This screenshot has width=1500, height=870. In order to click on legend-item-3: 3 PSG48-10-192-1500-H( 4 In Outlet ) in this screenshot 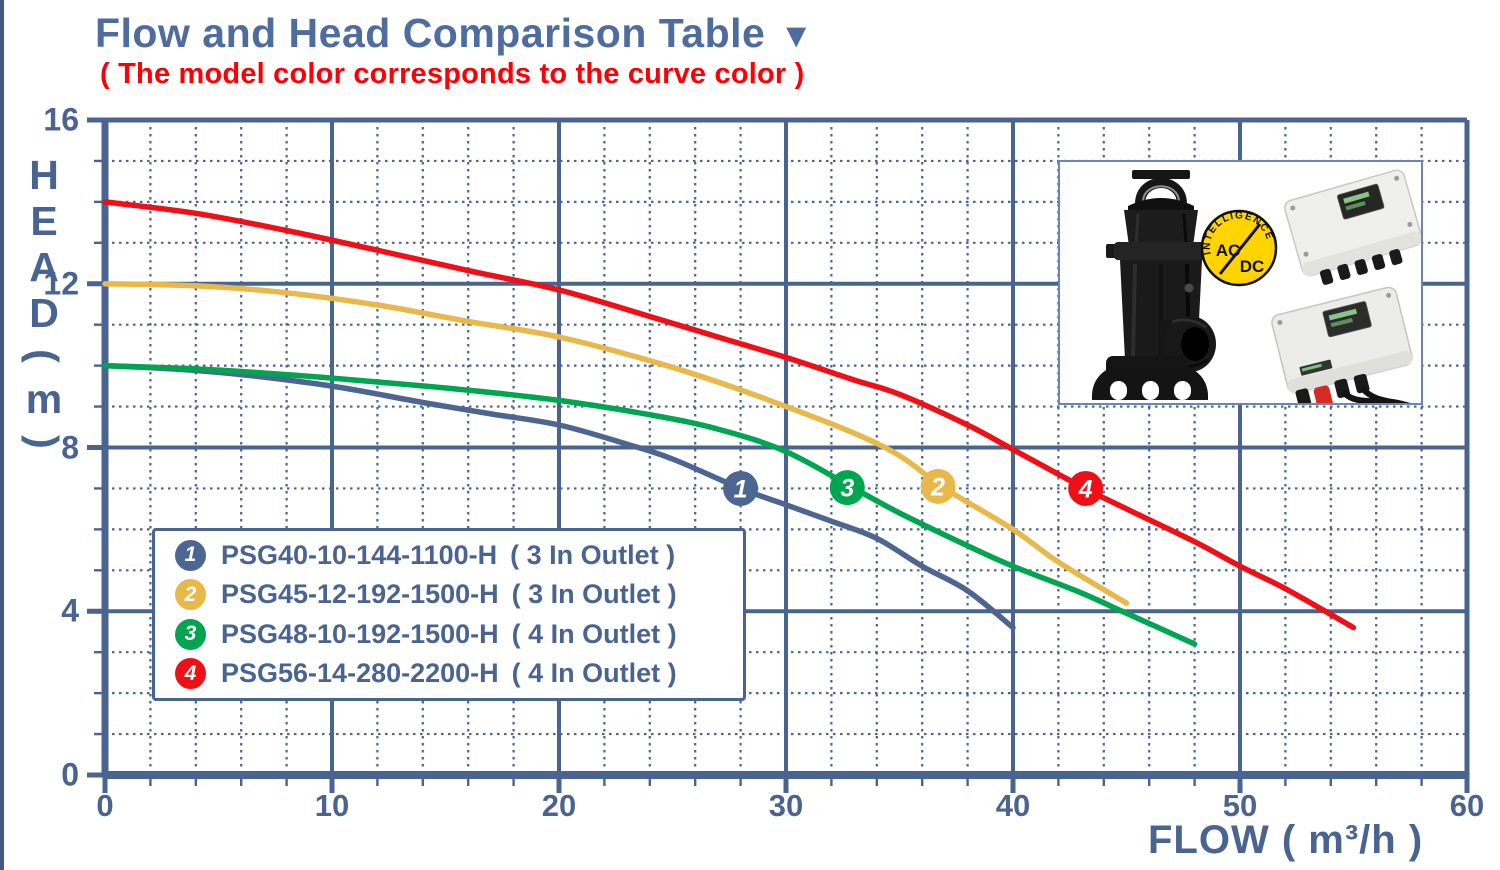, I will do `click(454, 634)`.